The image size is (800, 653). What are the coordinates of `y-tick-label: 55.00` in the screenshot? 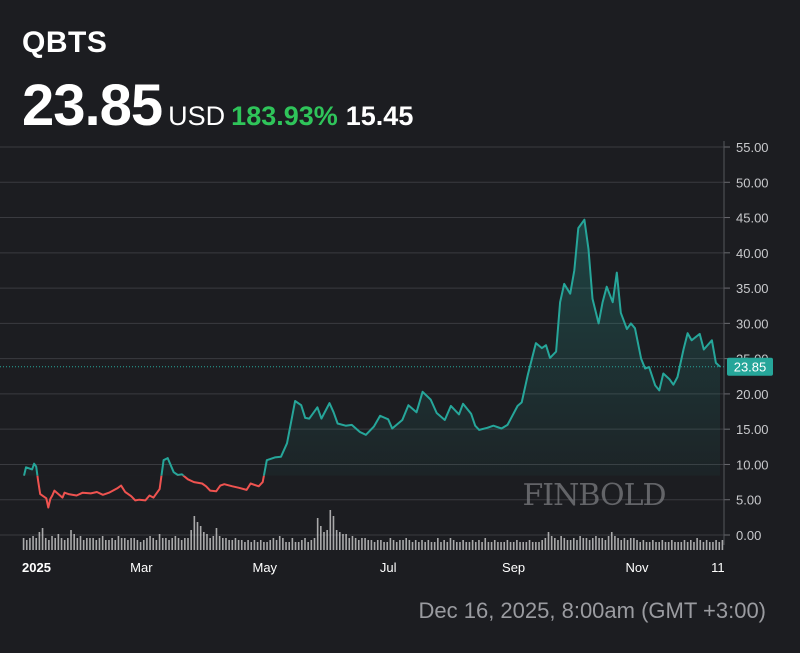 It's located at (752, 147).